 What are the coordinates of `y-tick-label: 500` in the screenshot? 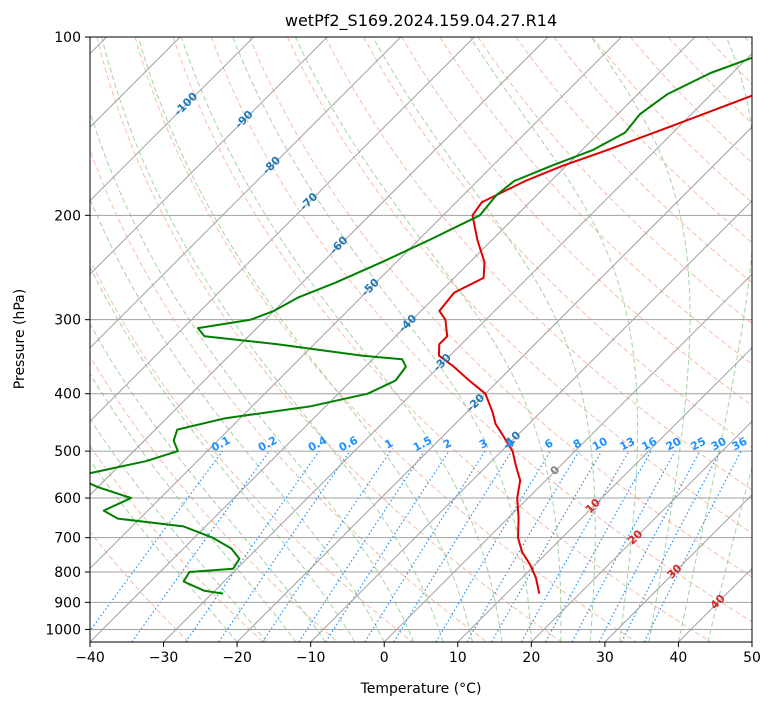 It's located at (67, 452).